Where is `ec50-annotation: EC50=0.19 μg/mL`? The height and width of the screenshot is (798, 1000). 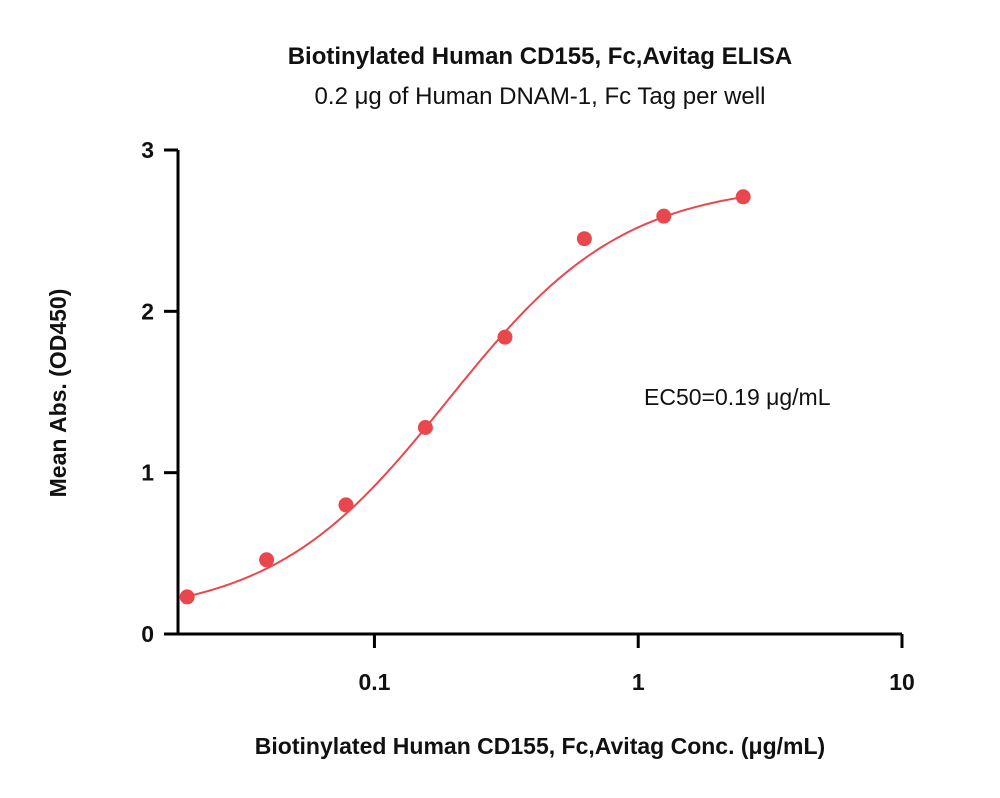 ec50-annotation: EC50=0.19 μg/mL is located at coordinates (737, 397).